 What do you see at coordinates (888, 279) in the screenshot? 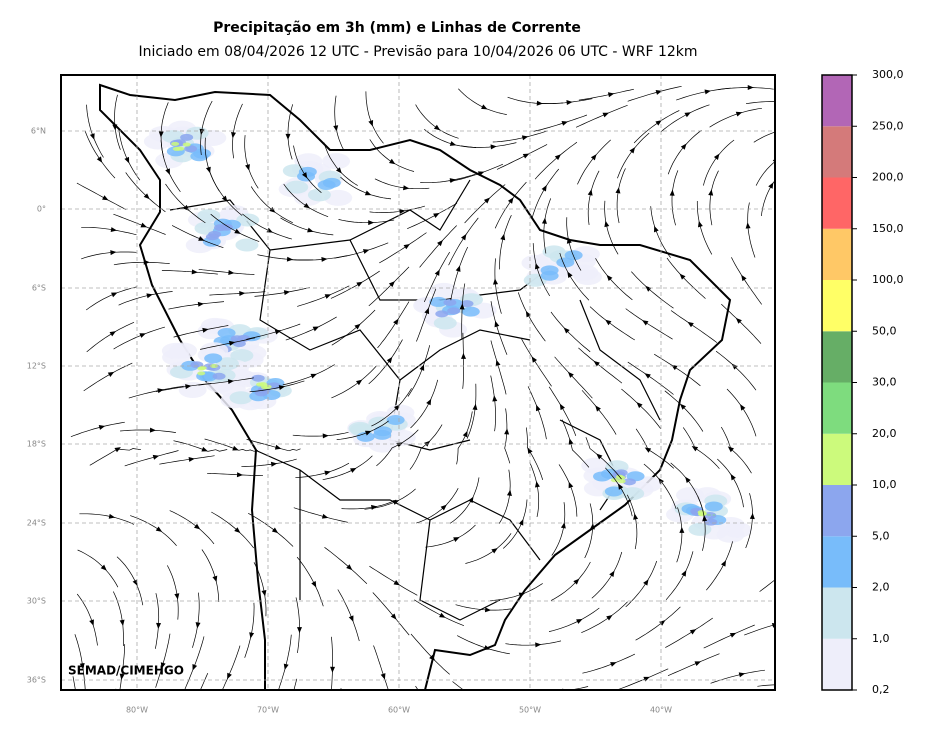
I see `colorbar-label: 100,0` at bounding box center [888, 279].